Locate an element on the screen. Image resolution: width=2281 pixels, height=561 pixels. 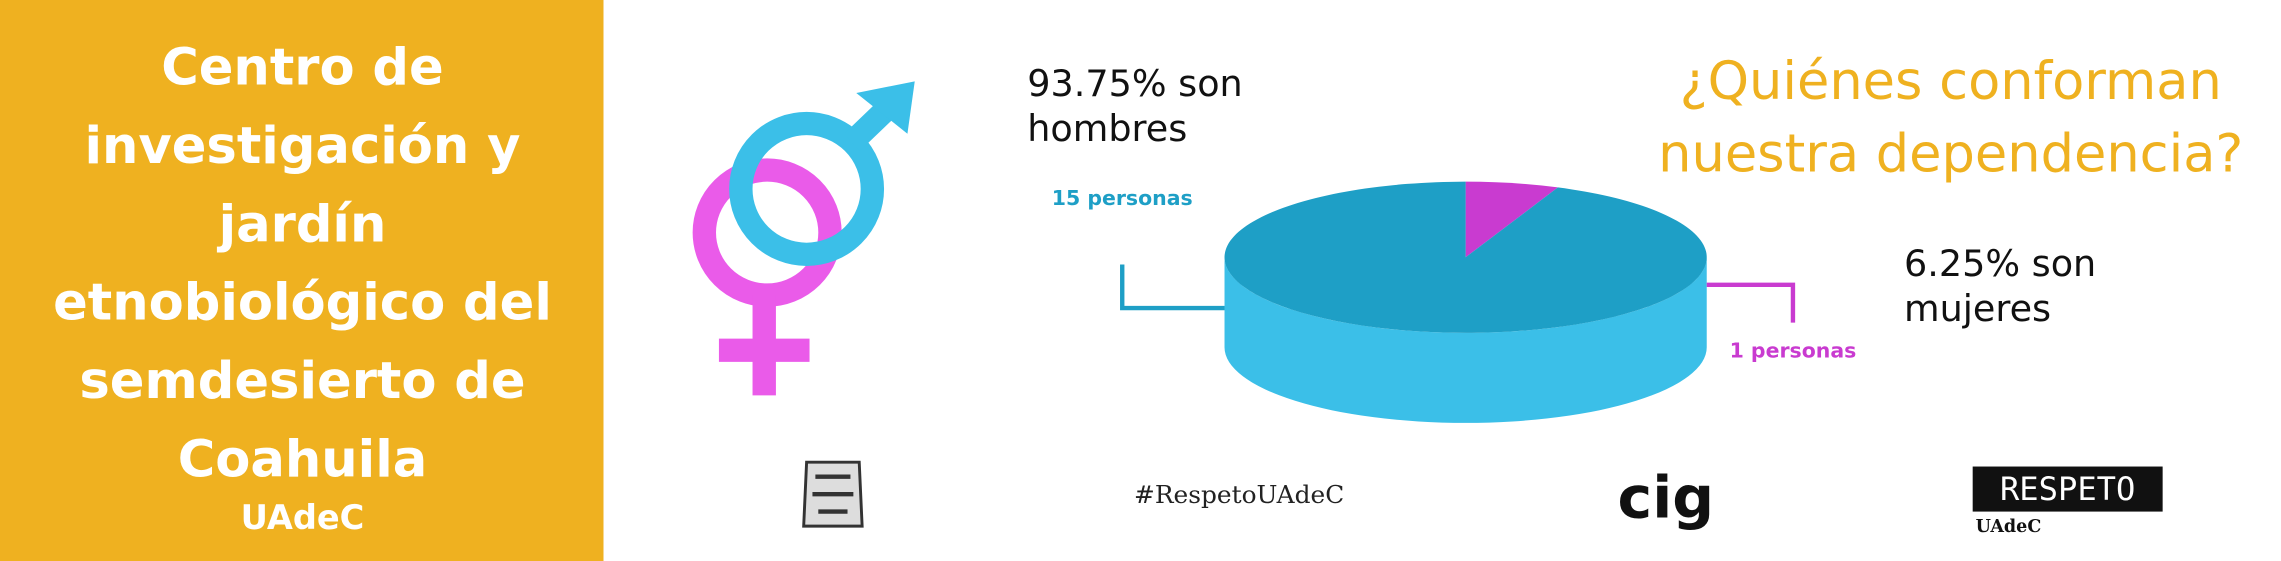
logo-respeto: RESPETO is located at coordinates (2067, 489).